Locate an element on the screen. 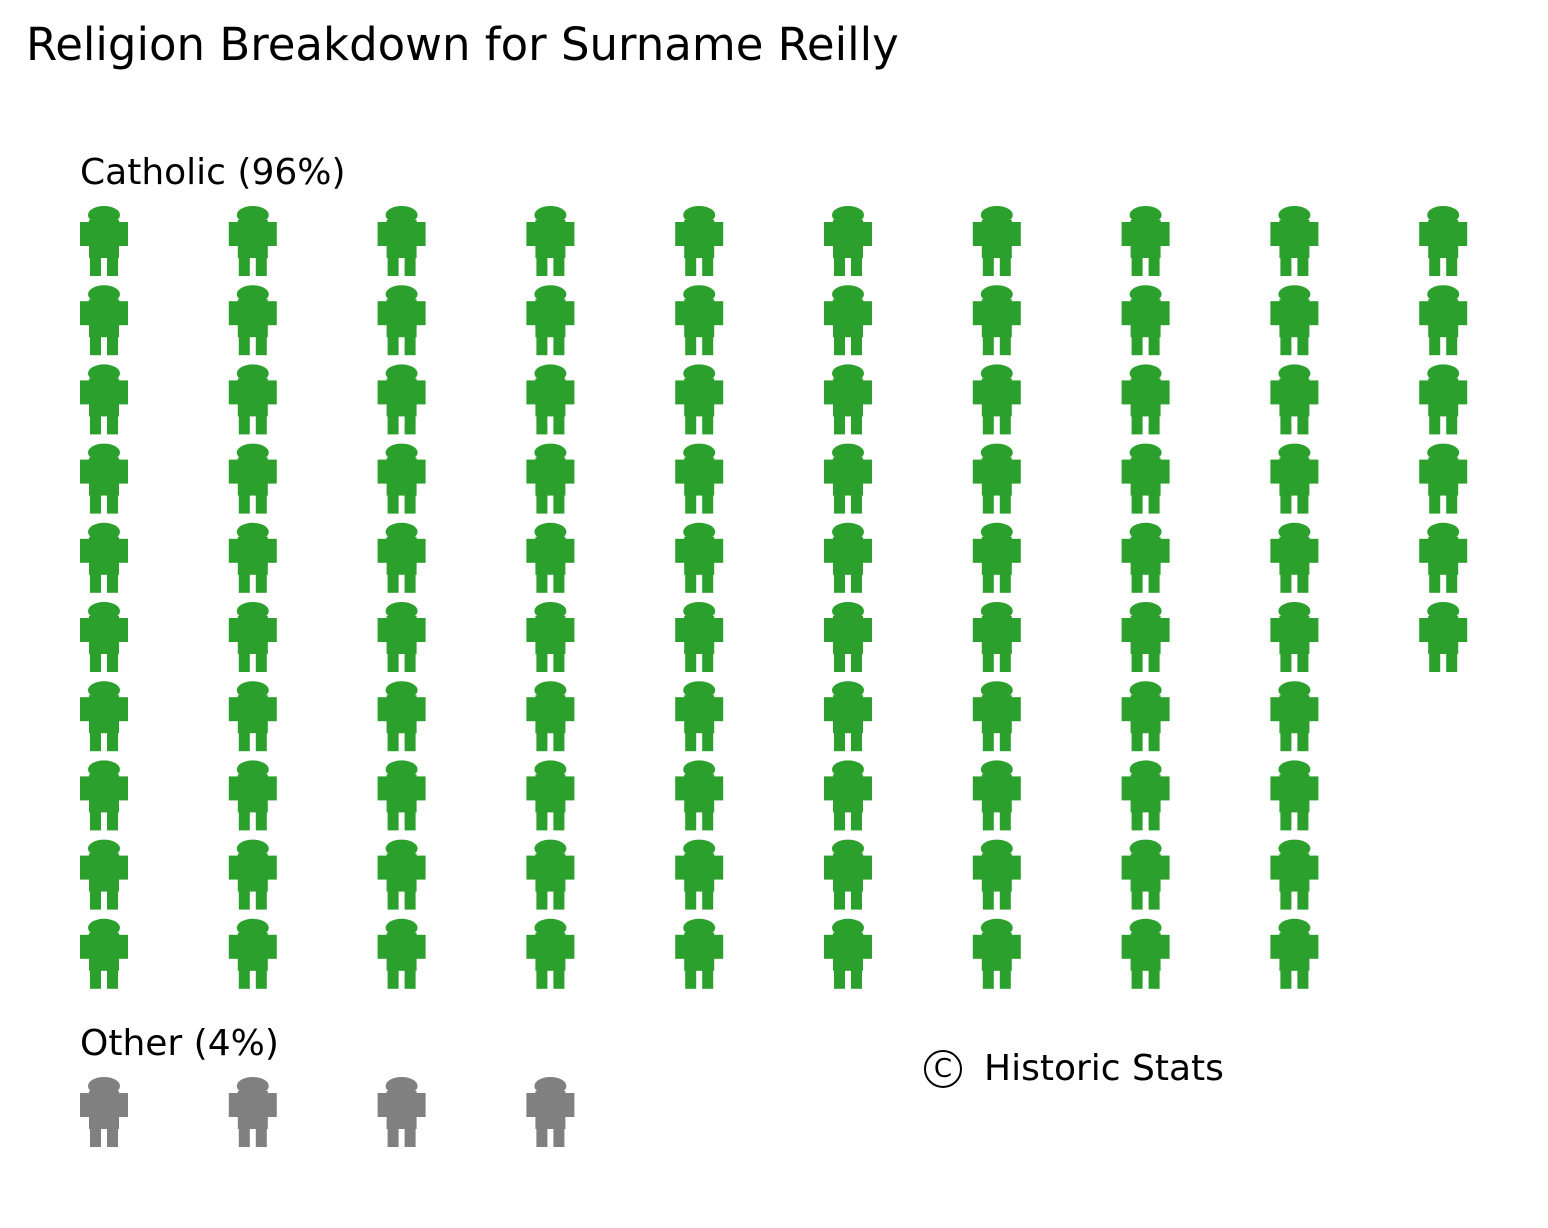 The height and width of the screenshot is (1228, 1548). group-label-catholic: Catholic (96%) is located at coordinates (213, 172).